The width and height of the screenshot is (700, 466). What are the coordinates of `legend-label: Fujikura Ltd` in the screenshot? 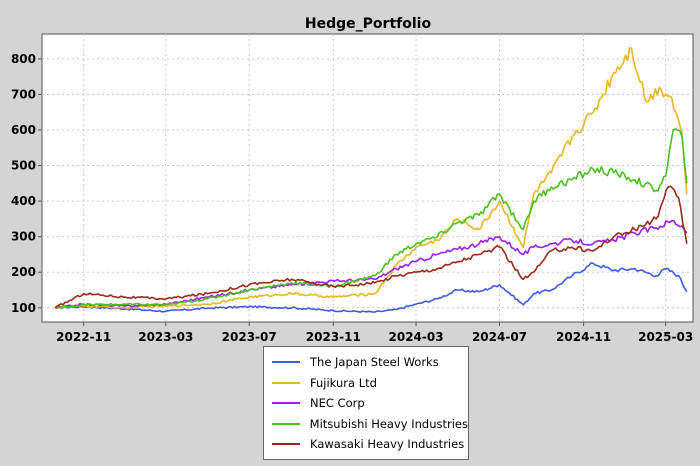 It's located at (343, 382).